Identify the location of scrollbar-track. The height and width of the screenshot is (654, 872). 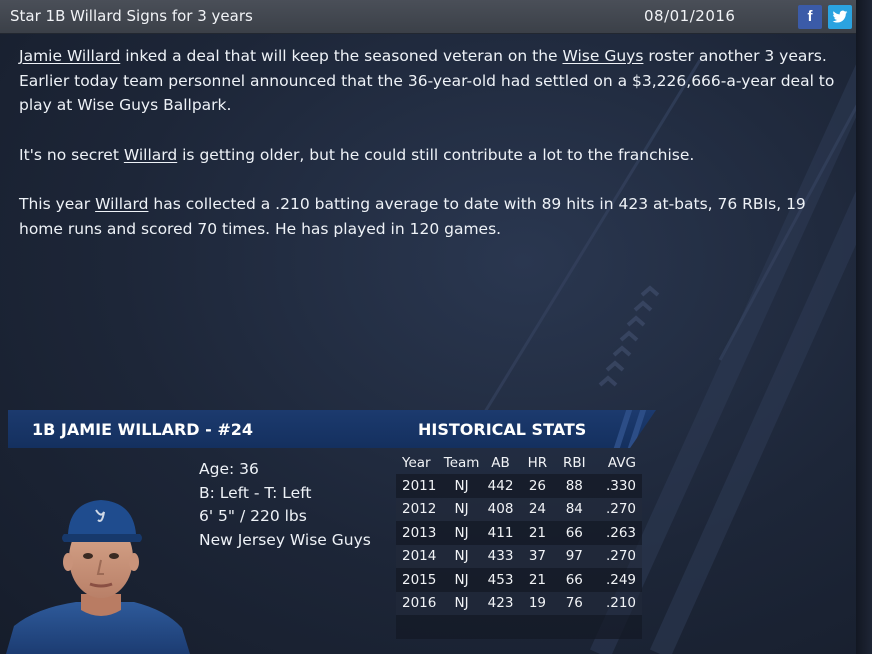
(864, 327).